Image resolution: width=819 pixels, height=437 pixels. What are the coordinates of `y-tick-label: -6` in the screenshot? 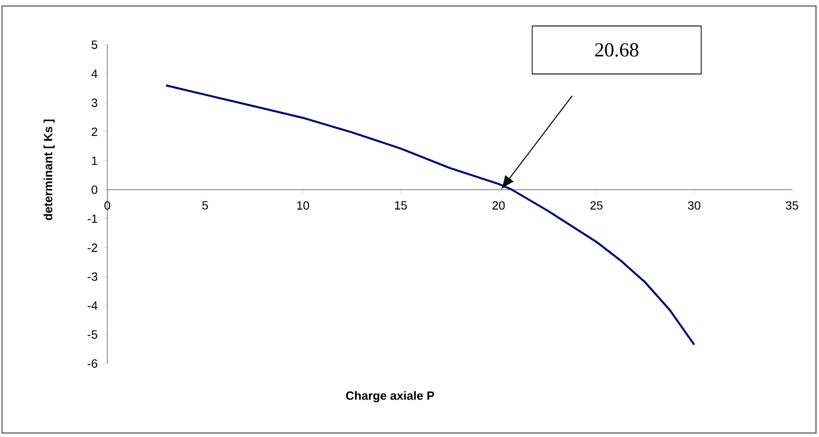 It's located at (93, 363).